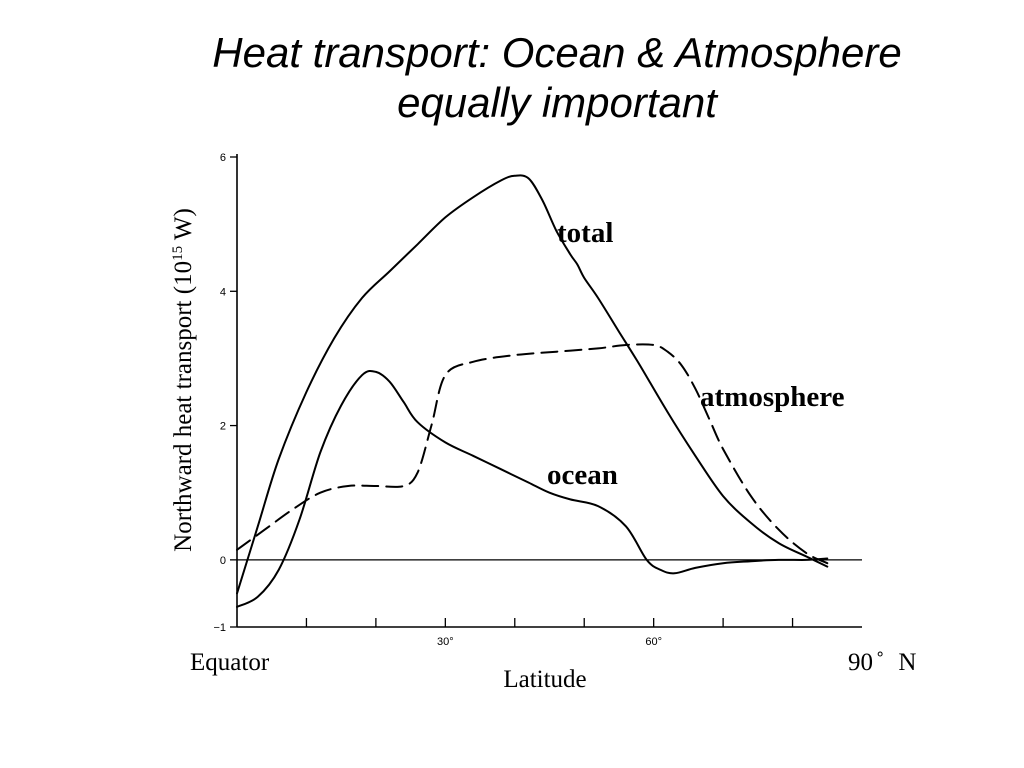  I want to click on y-tick-label: 4, so click(223, 292).